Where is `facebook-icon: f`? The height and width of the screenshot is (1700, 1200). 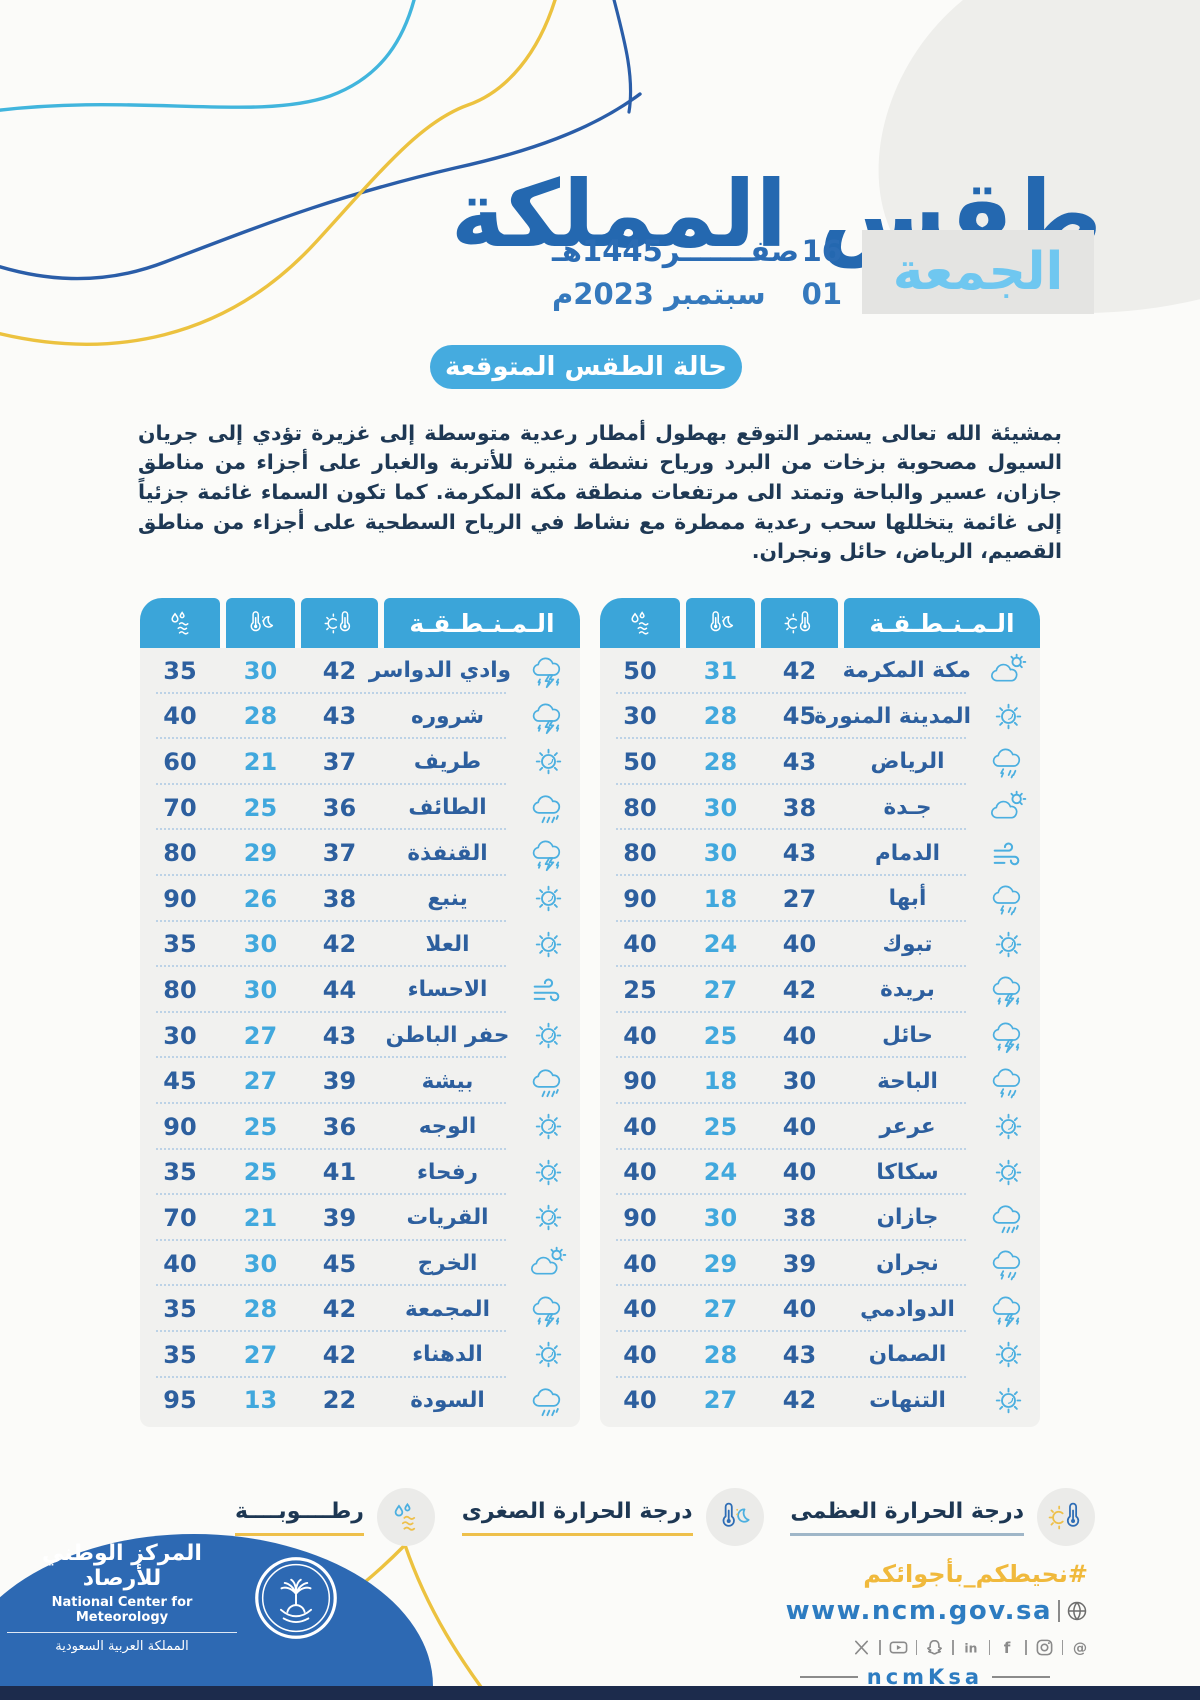
facebook-icon: f is located at coordinates (1007, 1647).